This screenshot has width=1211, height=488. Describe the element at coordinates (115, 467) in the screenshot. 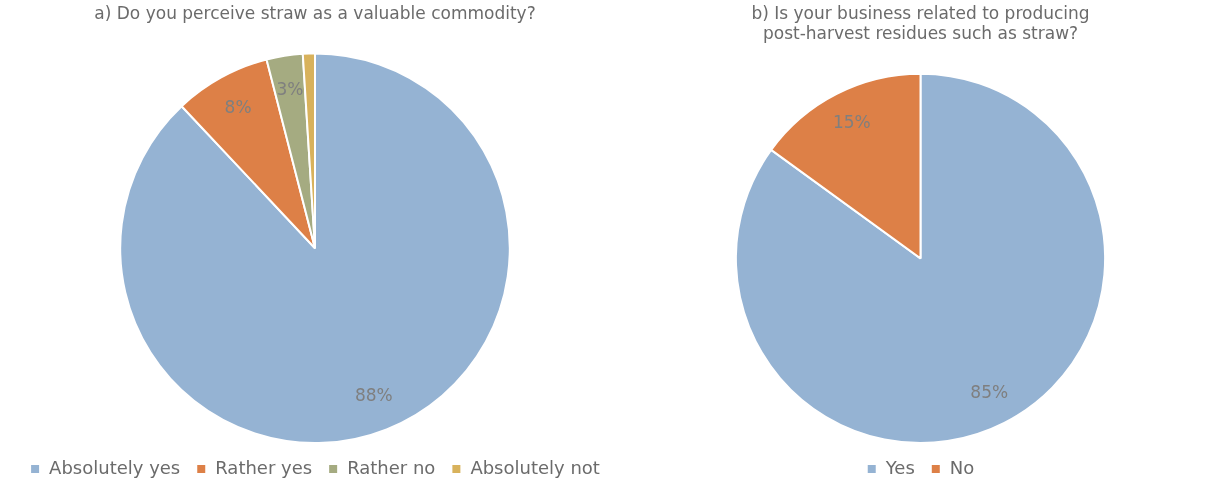

I see `legend-label: Absolutely yes` at that location.